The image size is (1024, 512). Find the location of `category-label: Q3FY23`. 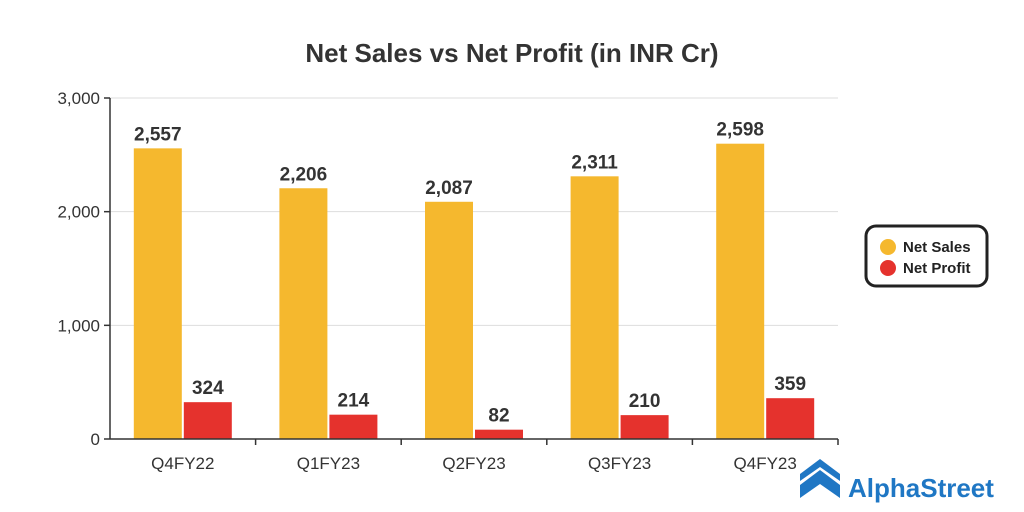

category-label: Q3FY23 is located at coordinates (619, 463).